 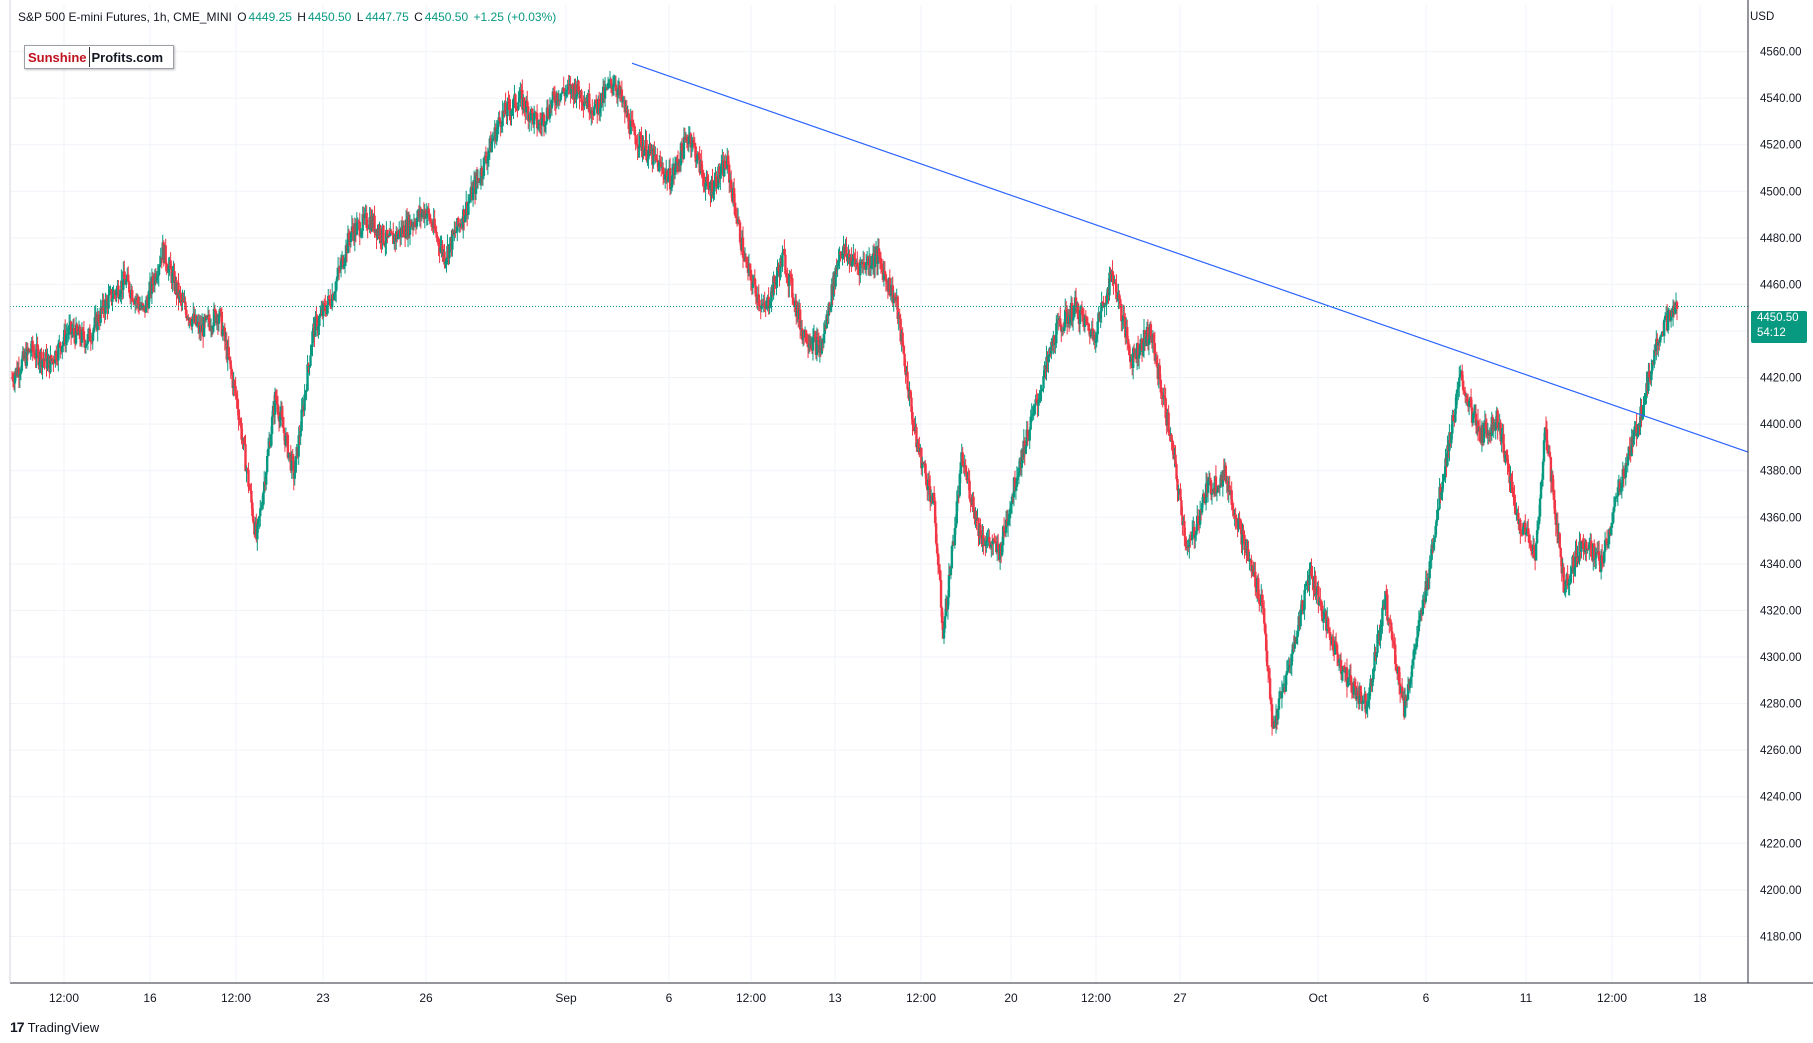 What do you see at coordinates (1781, 192) in the screenshot?
I see `y-tick-label: 4500.00` at bounding box center [1781, 192].